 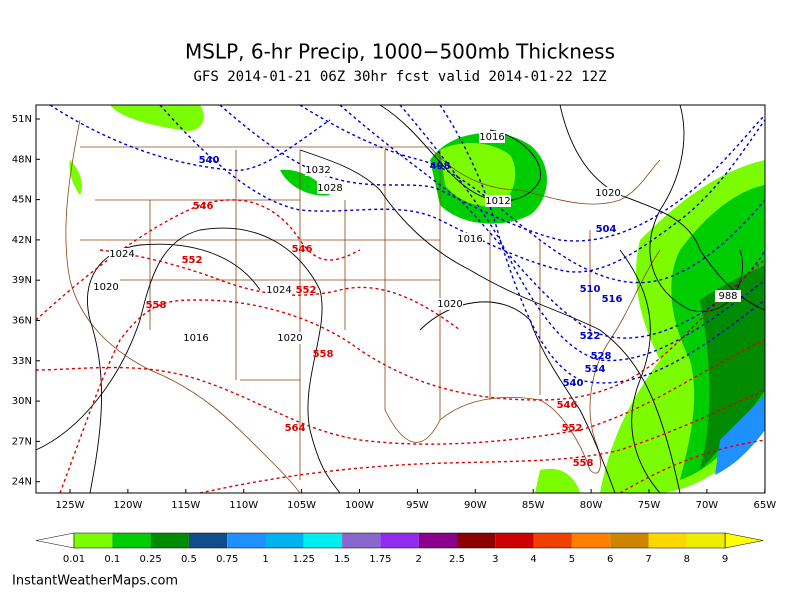 I want to click on thickness-label: 534, so click(x=595, y=369).